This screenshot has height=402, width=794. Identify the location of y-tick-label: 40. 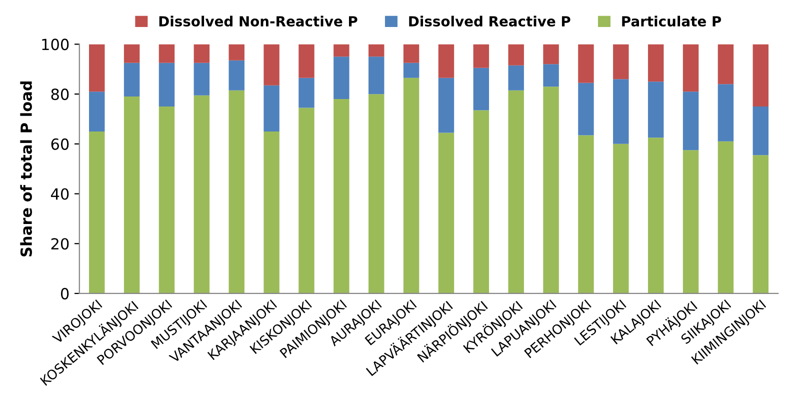
(59, 194).